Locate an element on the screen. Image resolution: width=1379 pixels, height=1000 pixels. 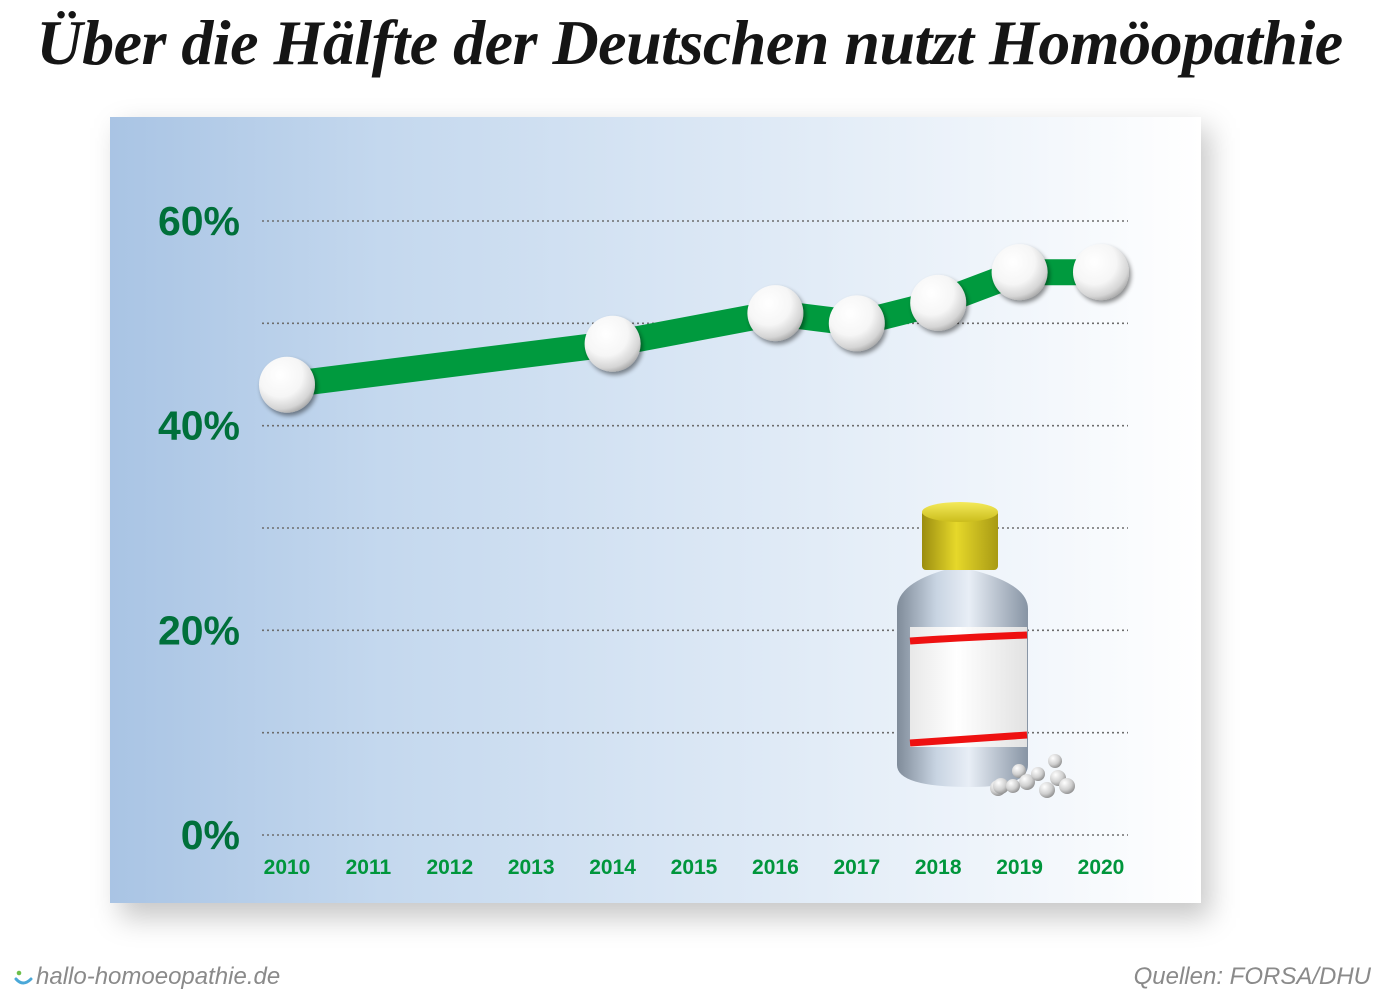
x-tick-label: 2020 is located at coordinates (1101, 867).